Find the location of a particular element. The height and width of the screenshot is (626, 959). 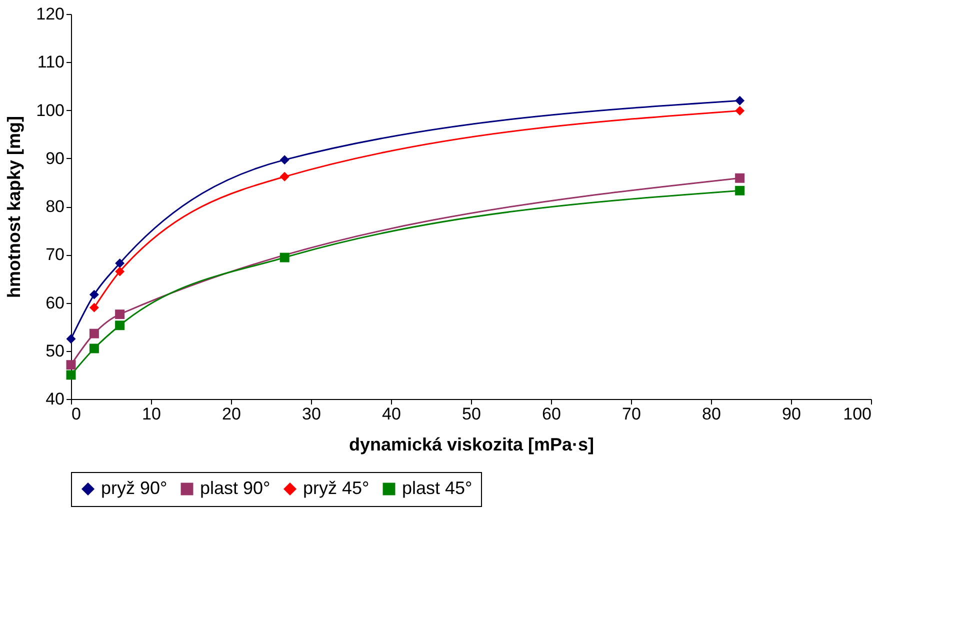

x-tick-label: 100 is located at coordinates (857, 414).